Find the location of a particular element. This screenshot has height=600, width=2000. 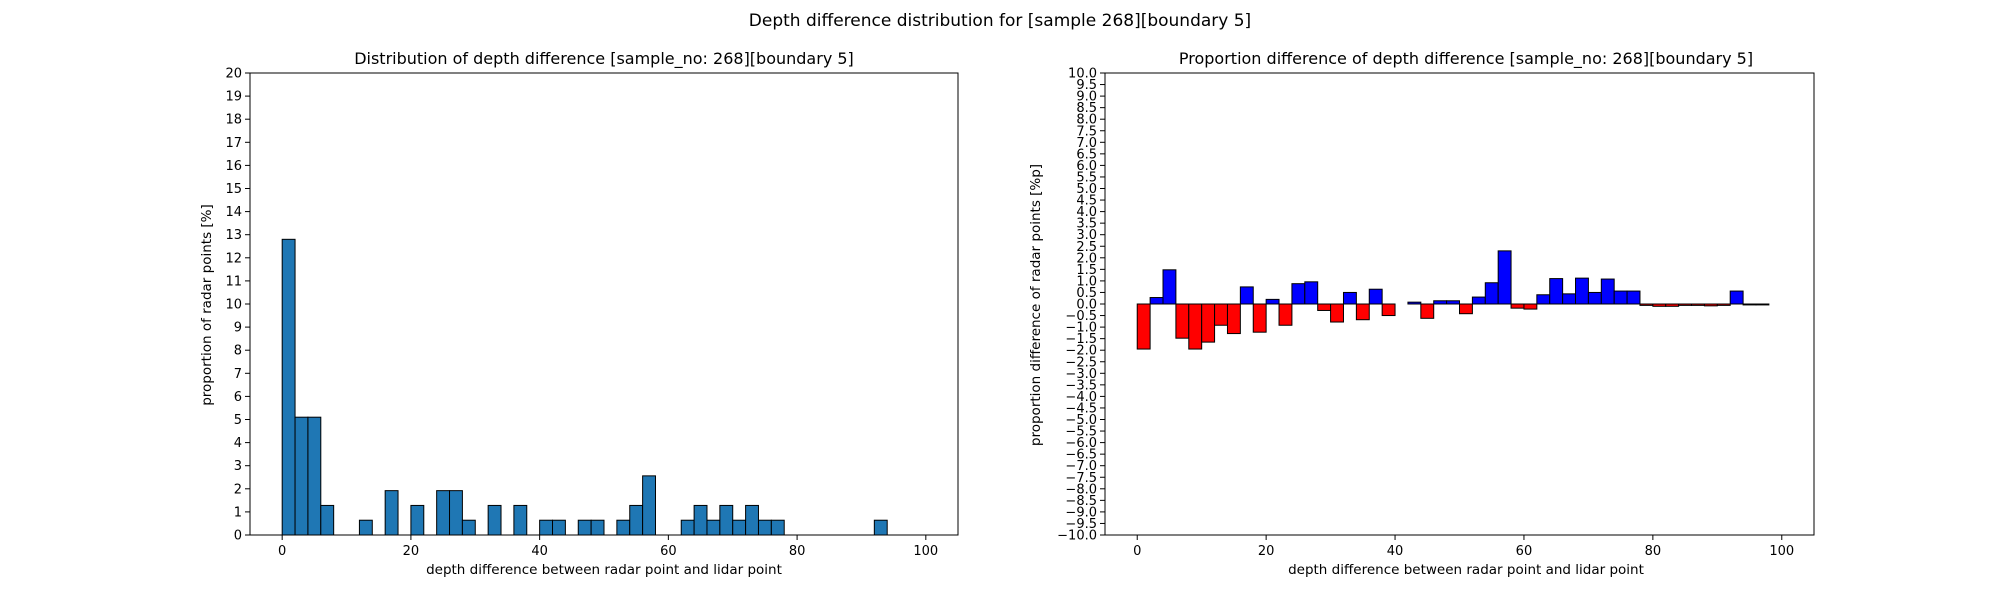

left-y-tick-label: 12 is located at coordinates (233, 258).